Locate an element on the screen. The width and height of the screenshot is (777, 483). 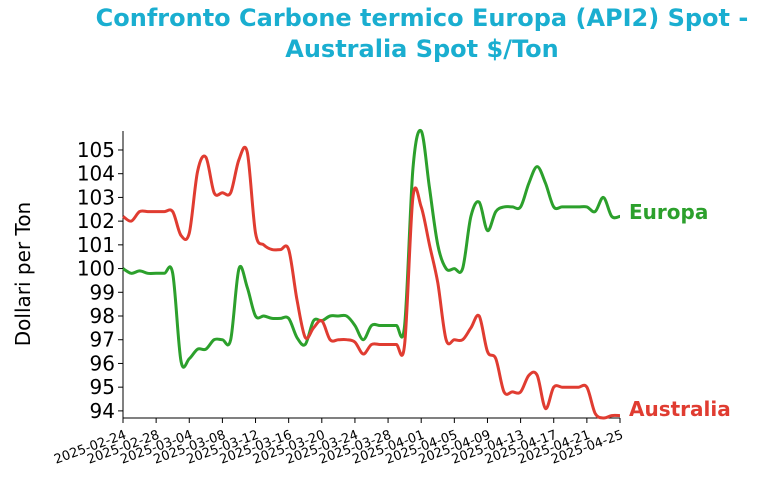
chart-title-line-2: Australia Spot $/Ton is located at coordinates (421, 49).